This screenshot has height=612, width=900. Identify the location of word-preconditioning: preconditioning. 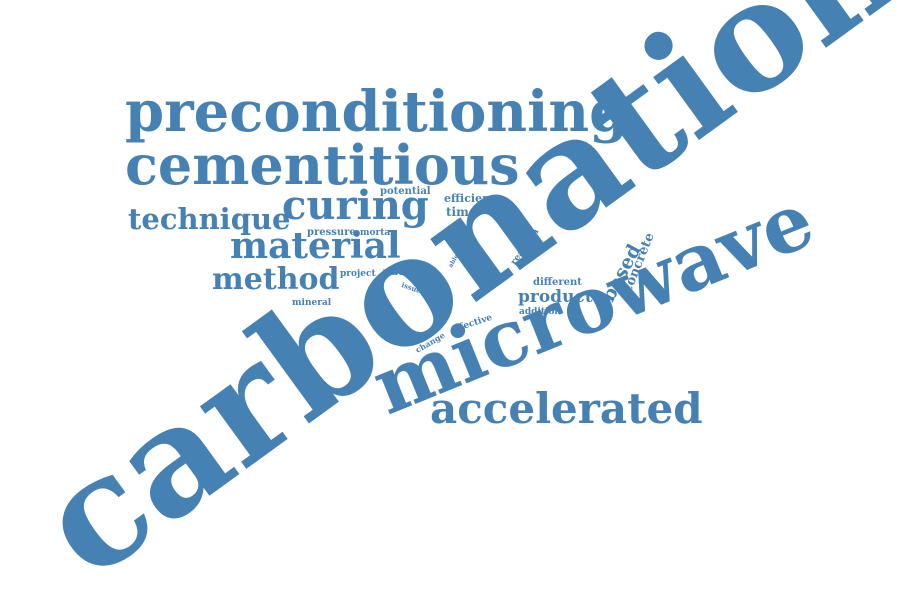
(377, 112).